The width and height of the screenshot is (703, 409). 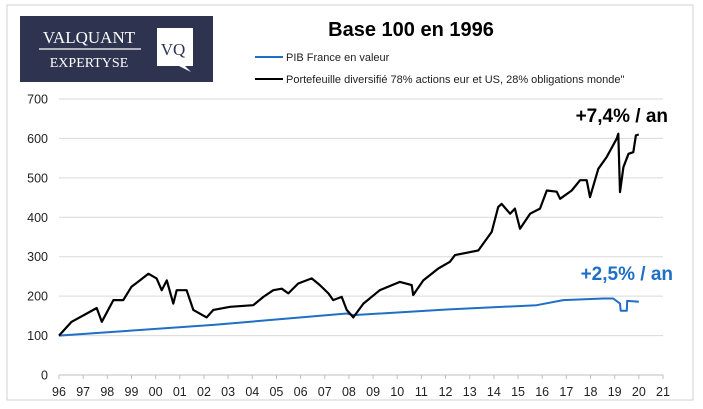 What do you see at coordinates (373, 392) in the screenshot?
I see `x-tick-label: 09` at bounding box center [373, 392].